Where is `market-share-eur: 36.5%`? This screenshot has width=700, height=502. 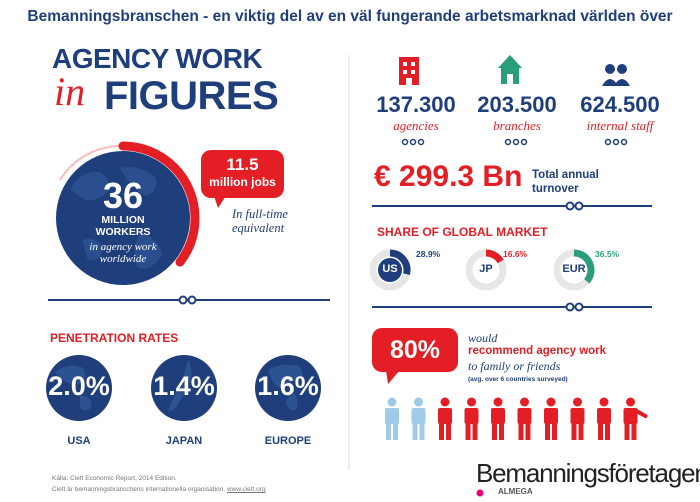
market-share-eur: 36.5% is located at coordinates (607, 254).